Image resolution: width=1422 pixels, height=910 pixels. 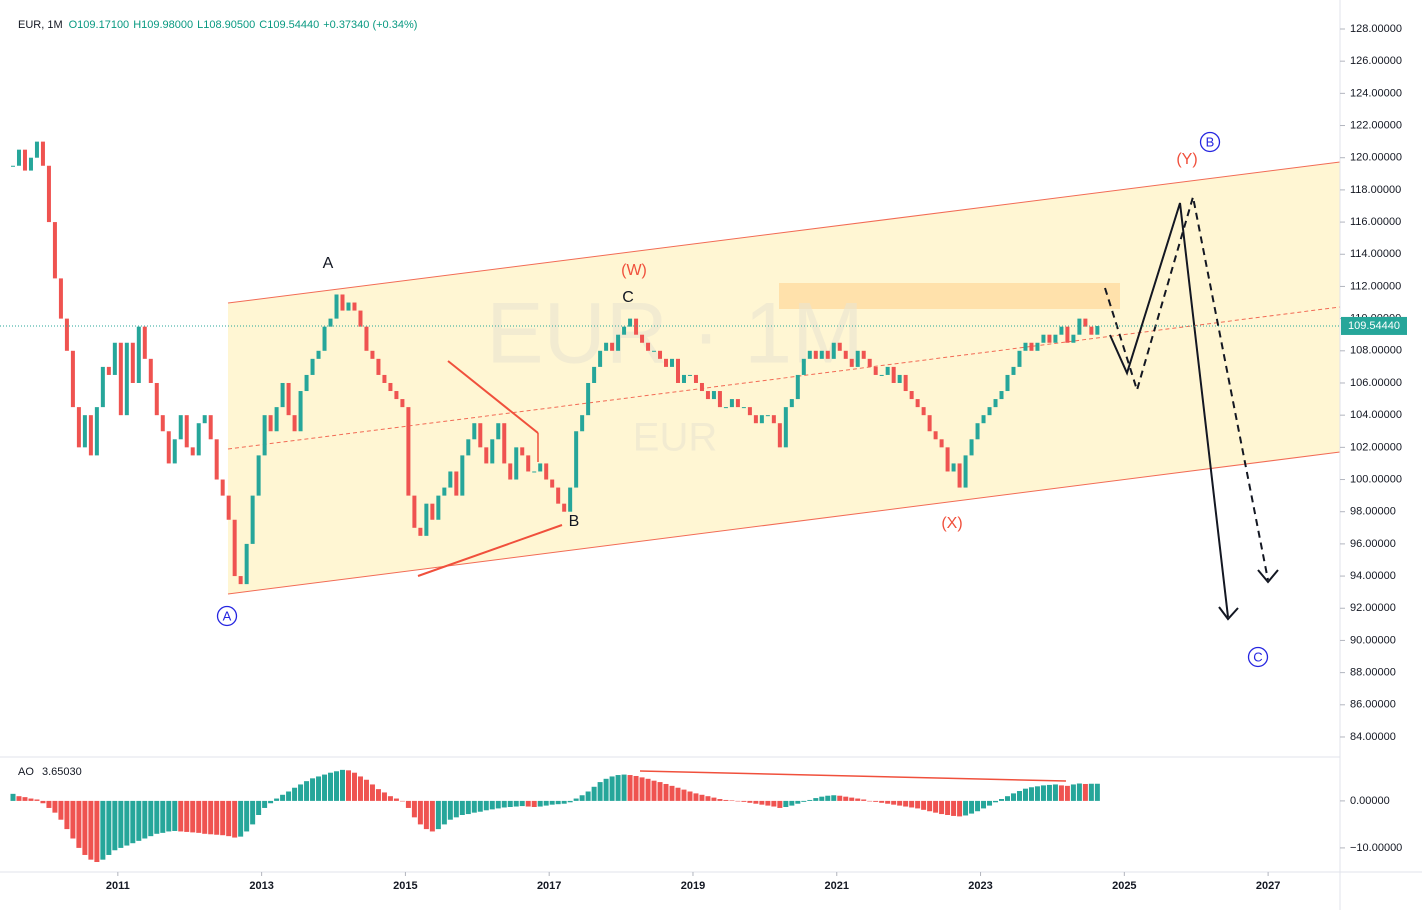 I want to click on y-tick-label: 94.00000, so click(x=1373, y=576).